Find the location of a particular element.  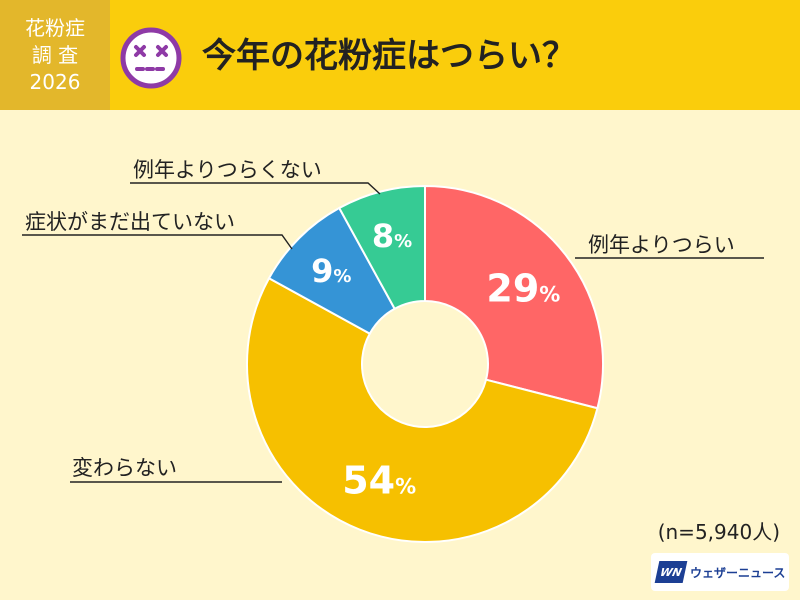

sample-size: (n=5,940人) is located at coordinates (718, 532).